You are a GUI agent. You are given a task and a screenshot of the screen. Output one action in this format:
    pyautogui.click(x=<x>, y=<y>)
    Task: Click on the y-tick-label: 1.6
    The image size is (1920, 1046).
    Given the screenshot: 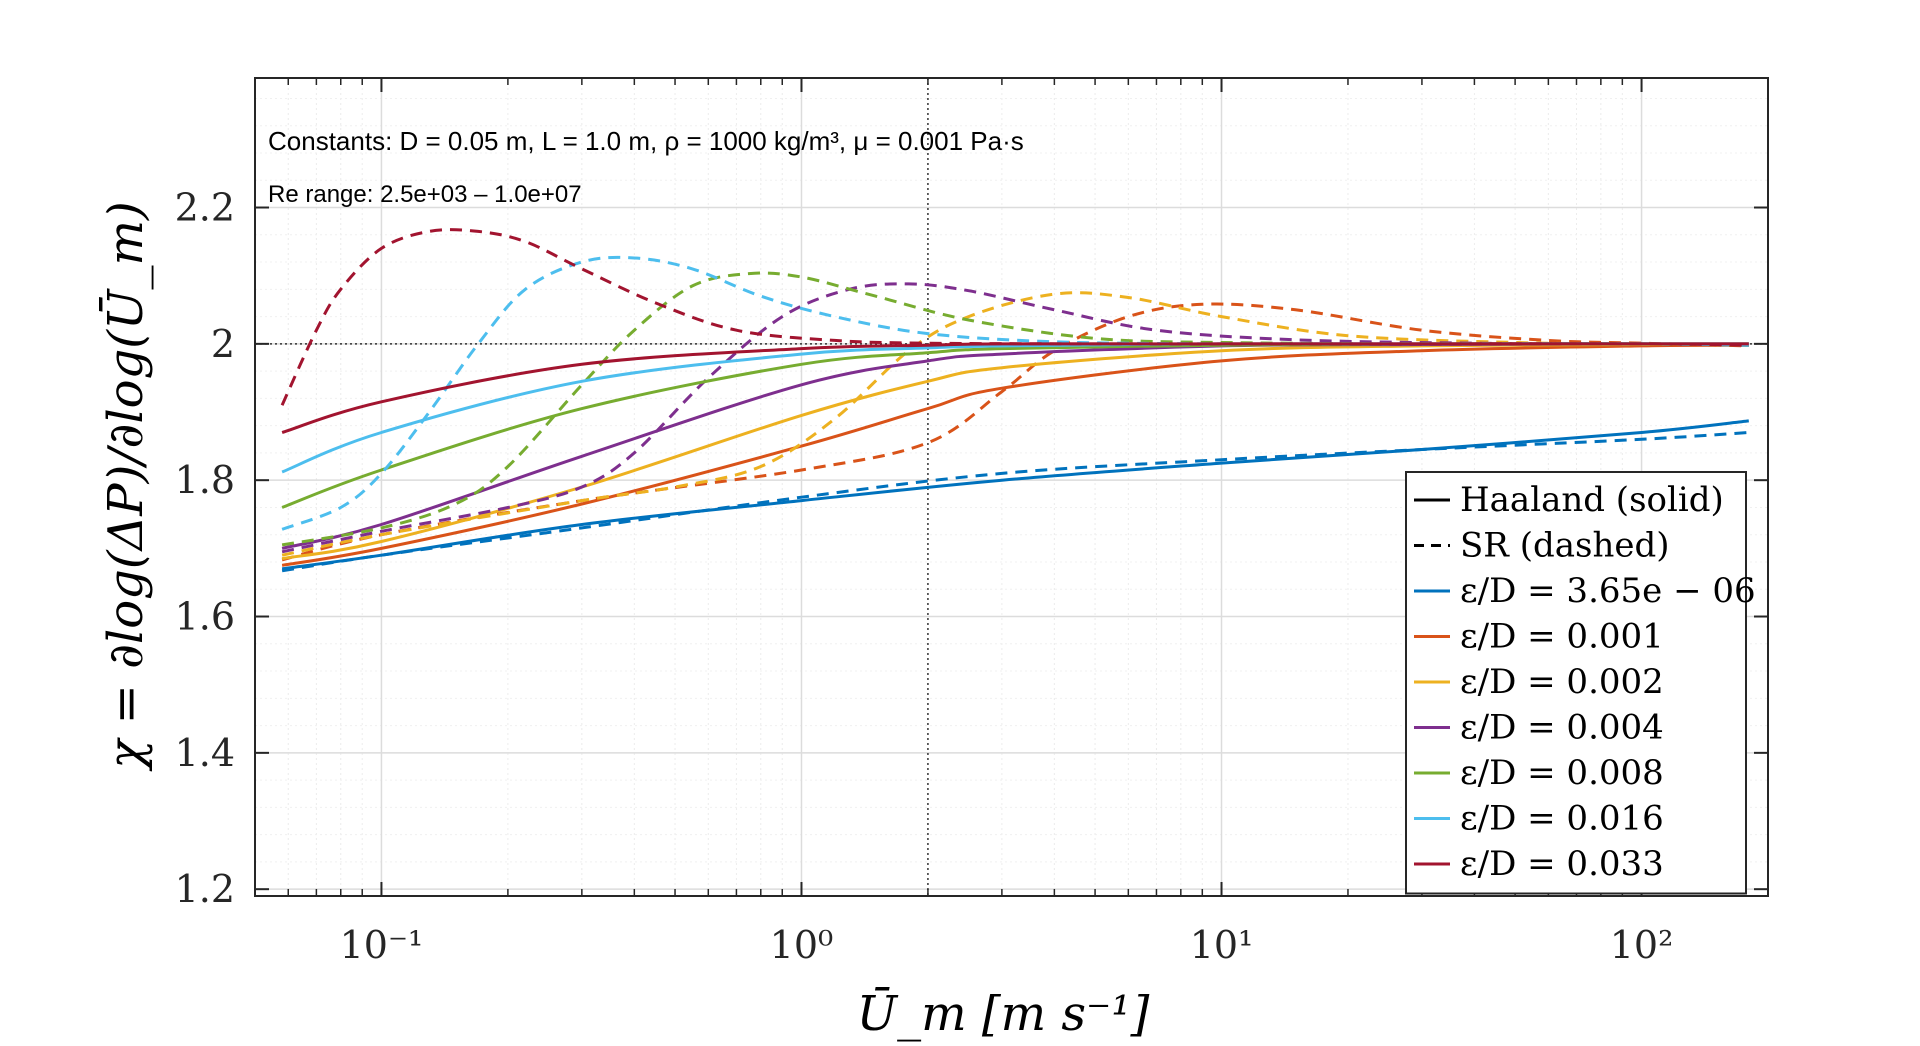 What is the action you would take?
    pyautogui.click(x=205, y=617)
    